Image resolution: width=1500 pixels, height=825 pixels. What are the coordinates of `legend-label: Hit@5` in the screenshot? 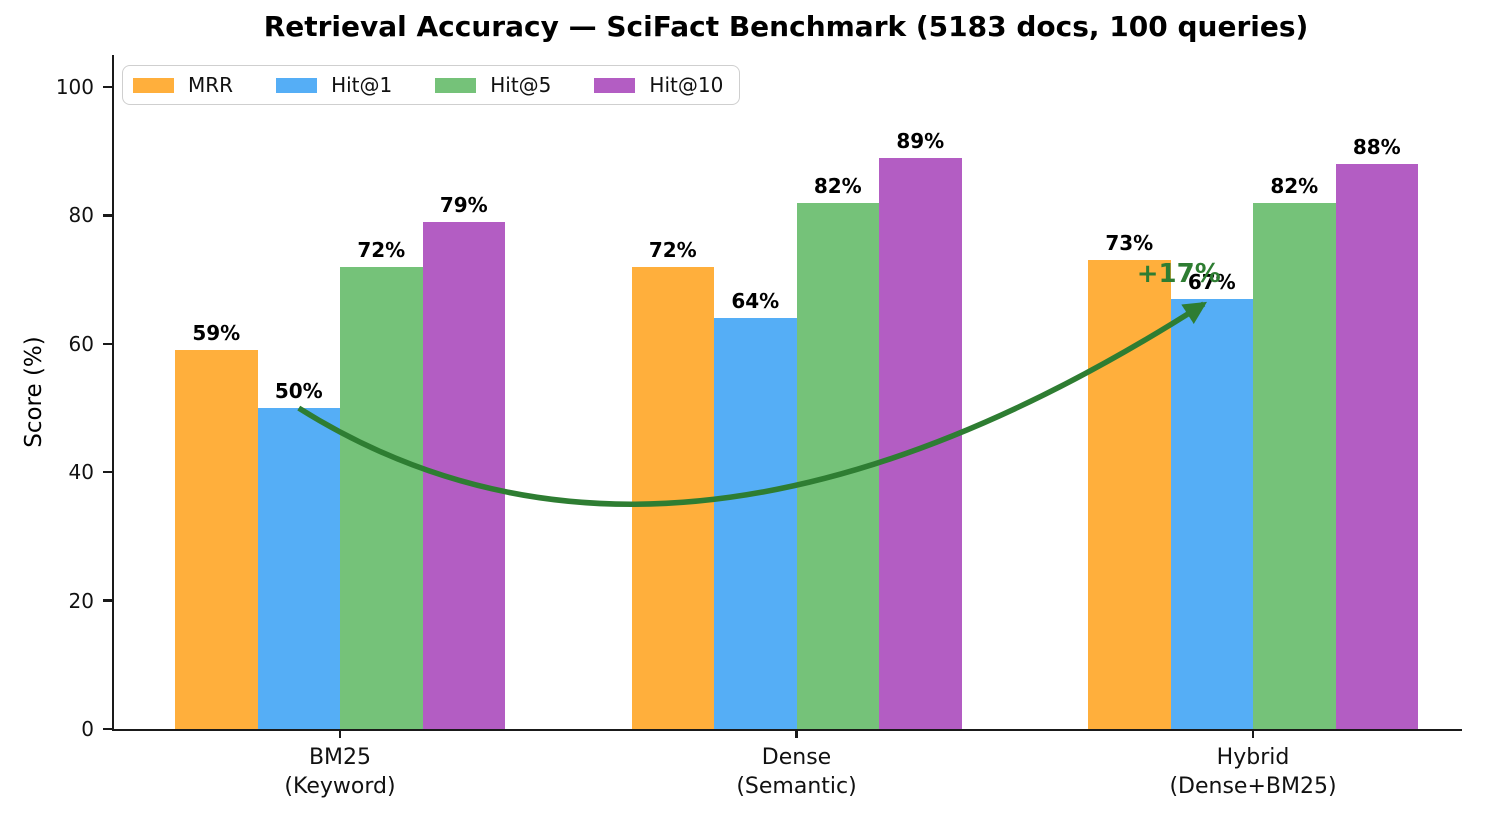 It's located at (521, 85).